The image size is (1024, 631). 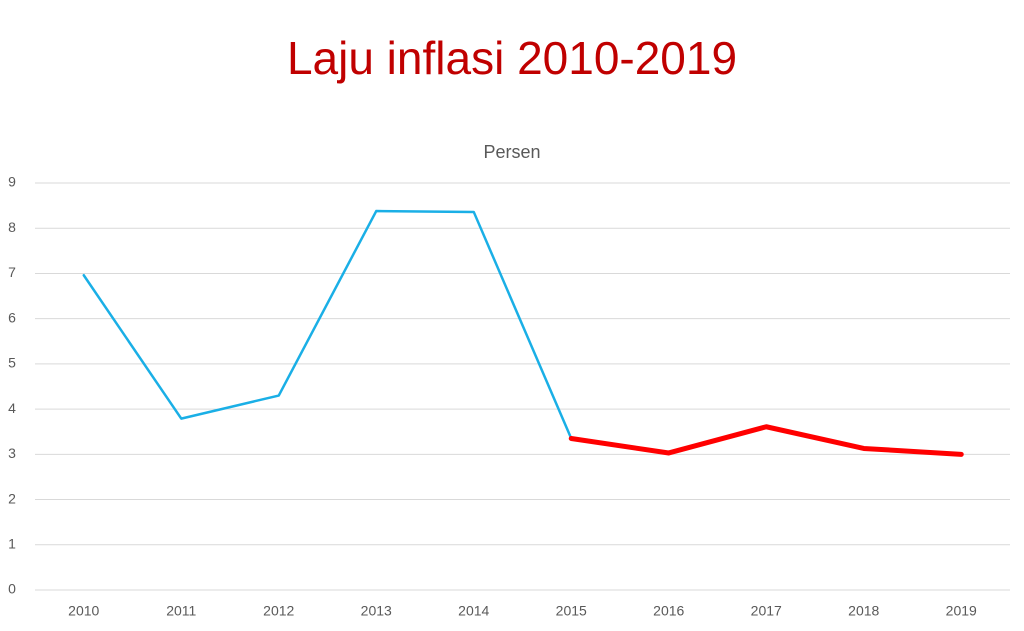 What do you see at coordinates (12, 227) in the screenshot?
I see `y-tick-label: 8` at bounding box center [12, 227].